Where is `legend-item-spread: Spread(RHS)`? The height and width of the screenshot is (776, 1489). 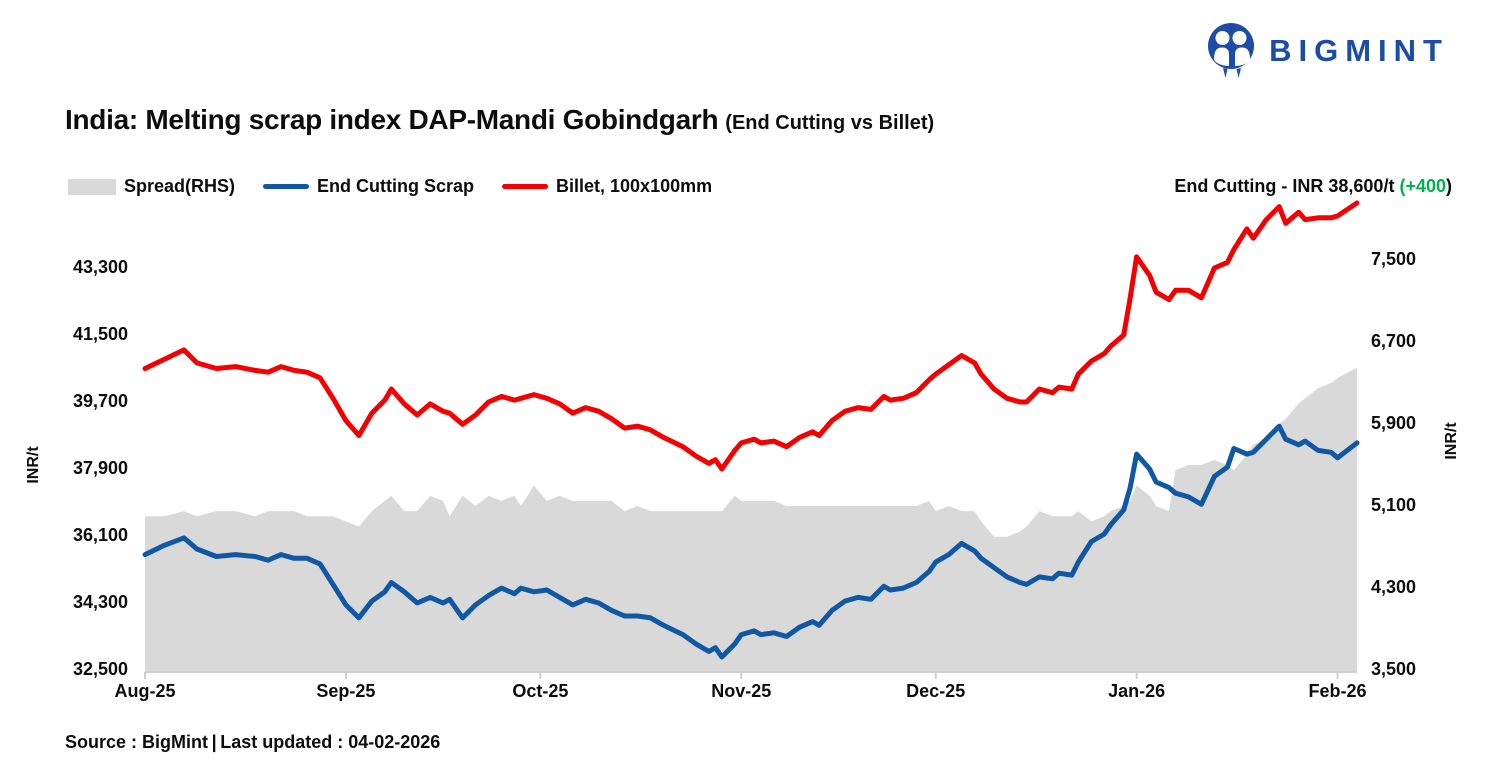 legend-item-spread: Spread(RHS) is located at coordinates (151, 186).